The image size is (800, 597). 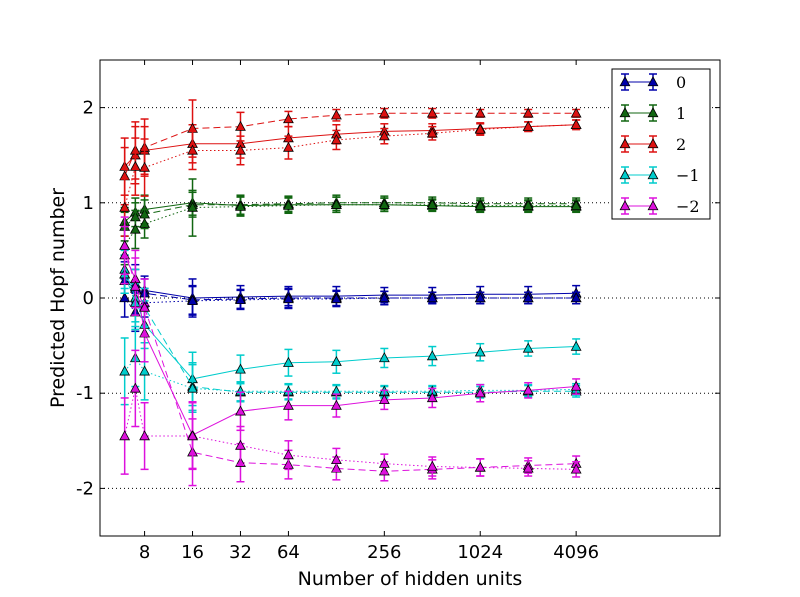 What do you see at coordinates (576, 552) in the screenshot?
I see `x-tick-label: 4096` at bounding box center [576, 552].